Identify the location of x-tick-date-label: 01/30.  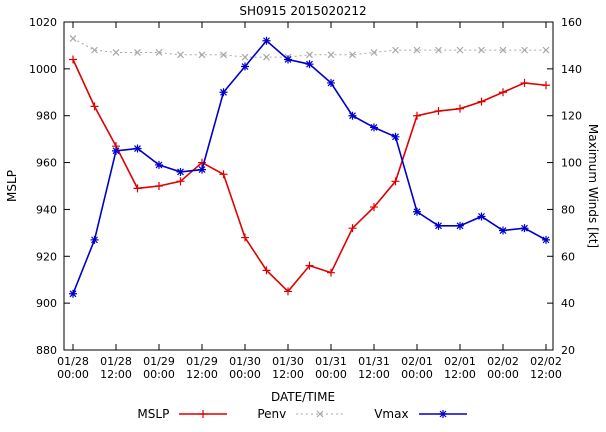
(245, 361).